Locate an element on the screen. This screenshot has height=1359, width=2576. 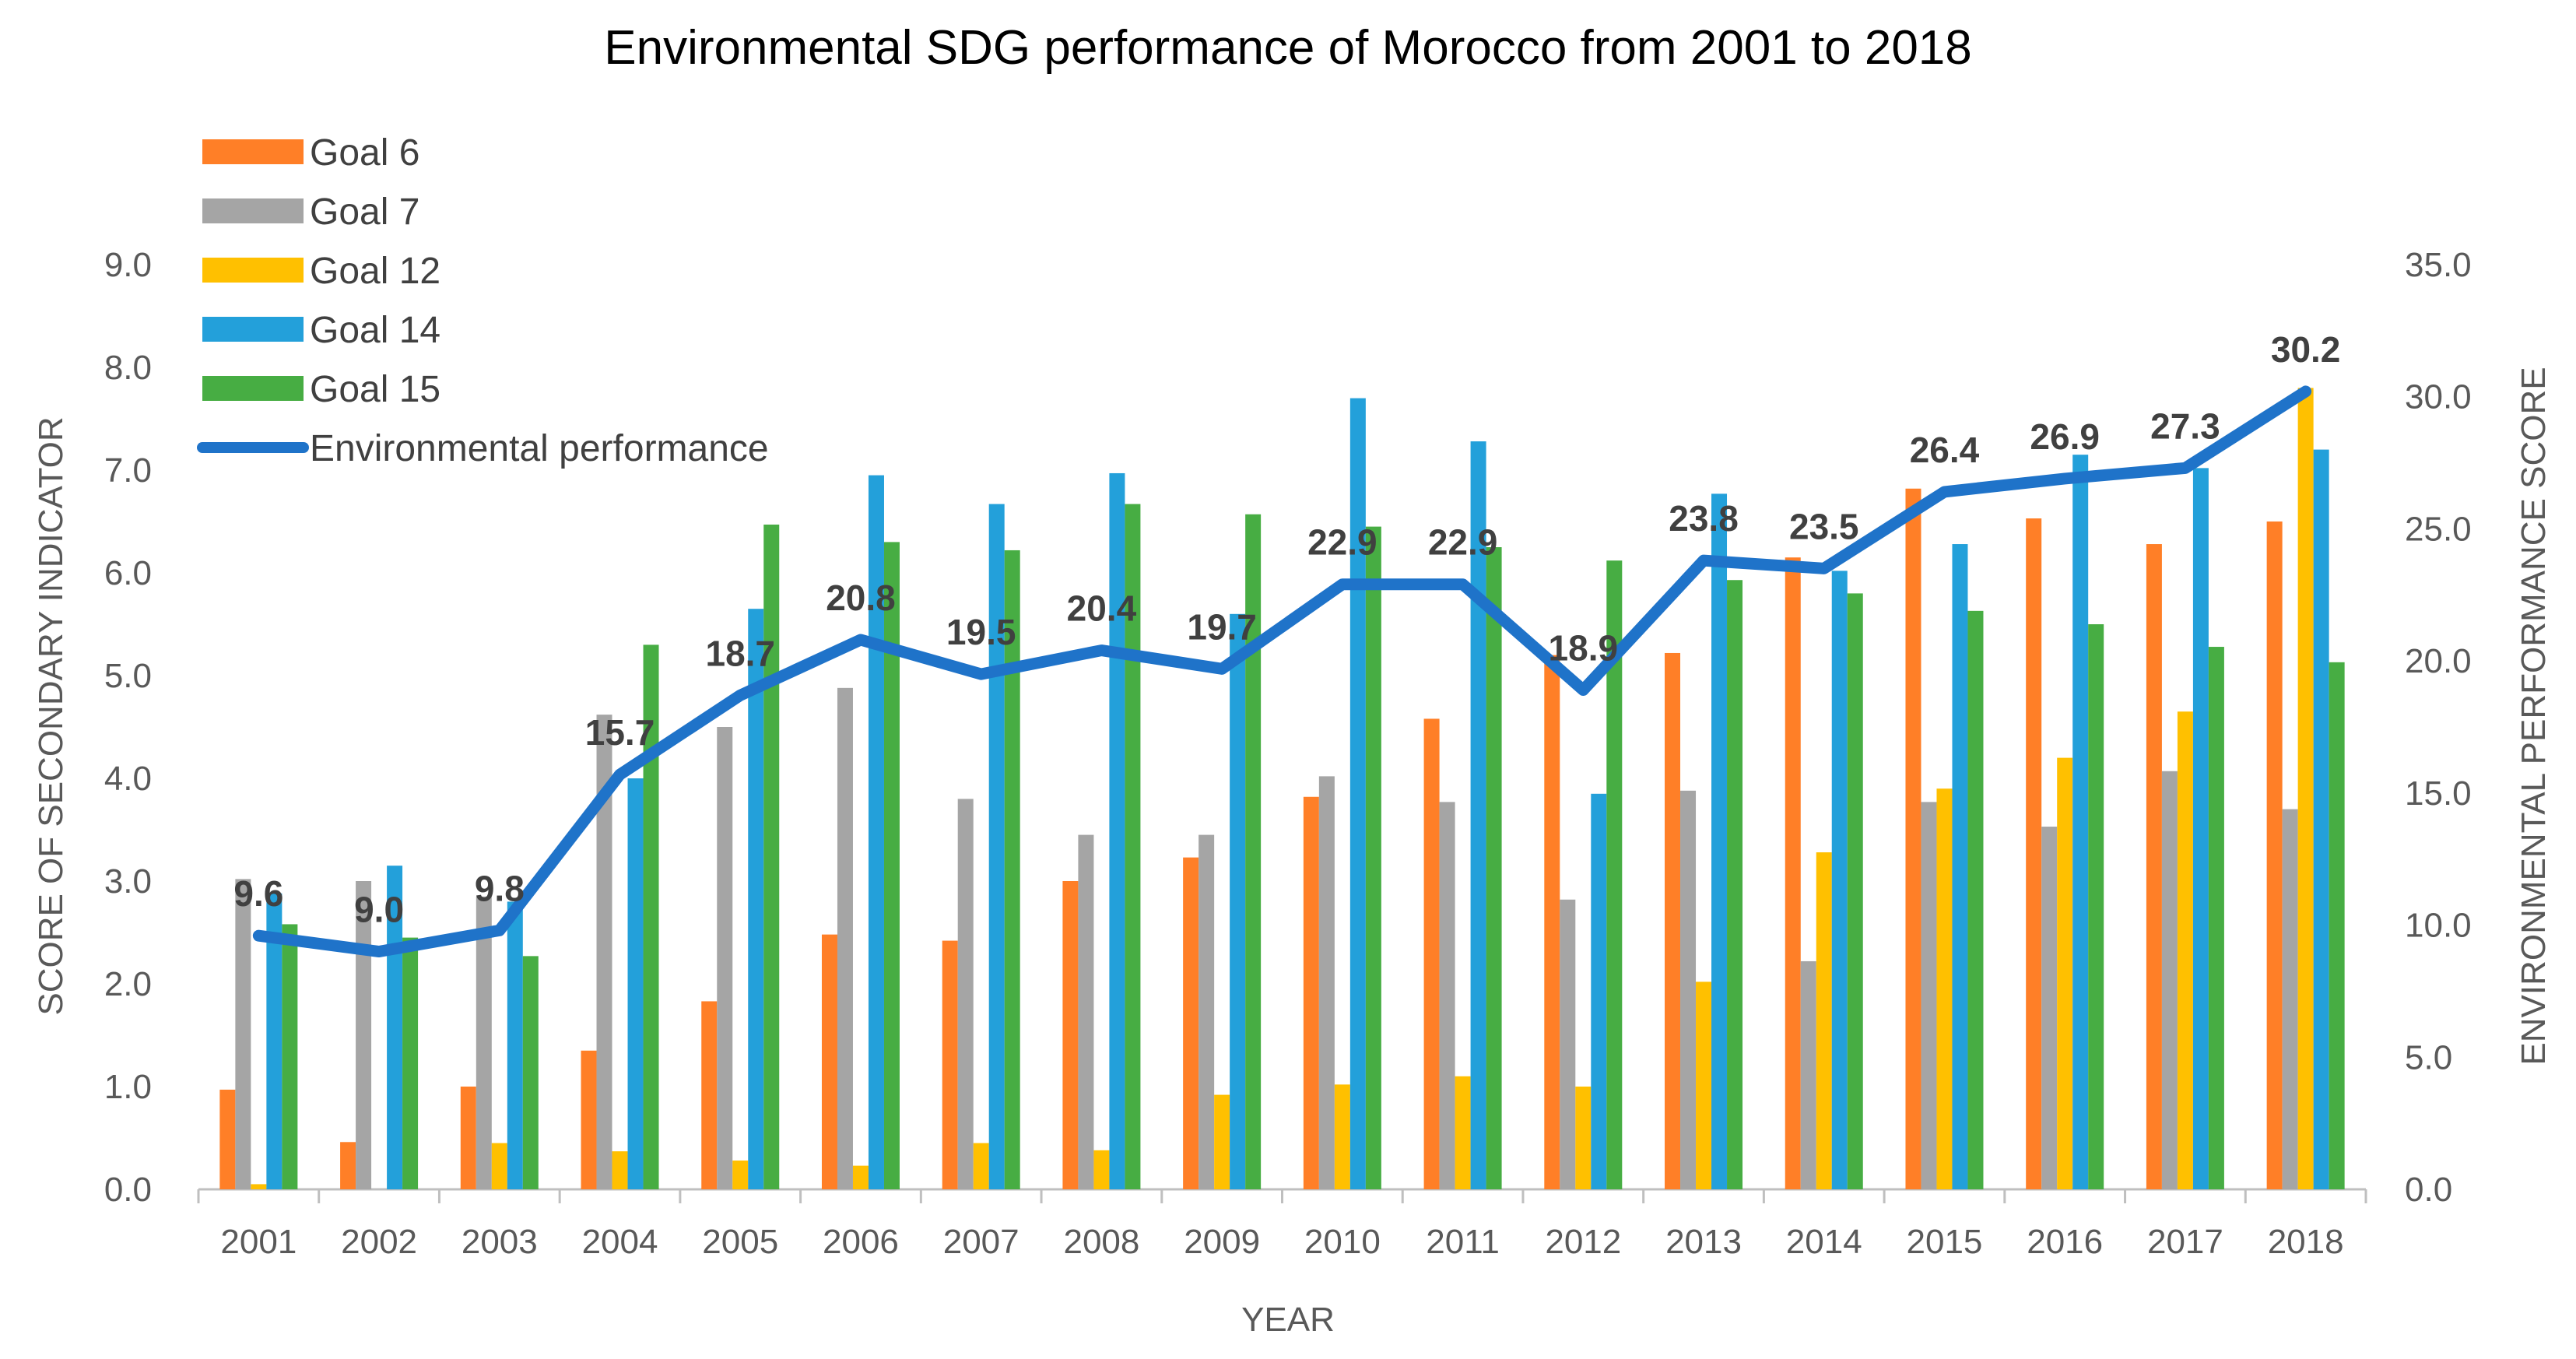
y2-tick-label: 25.0 is located at coordinates (2439, 529).